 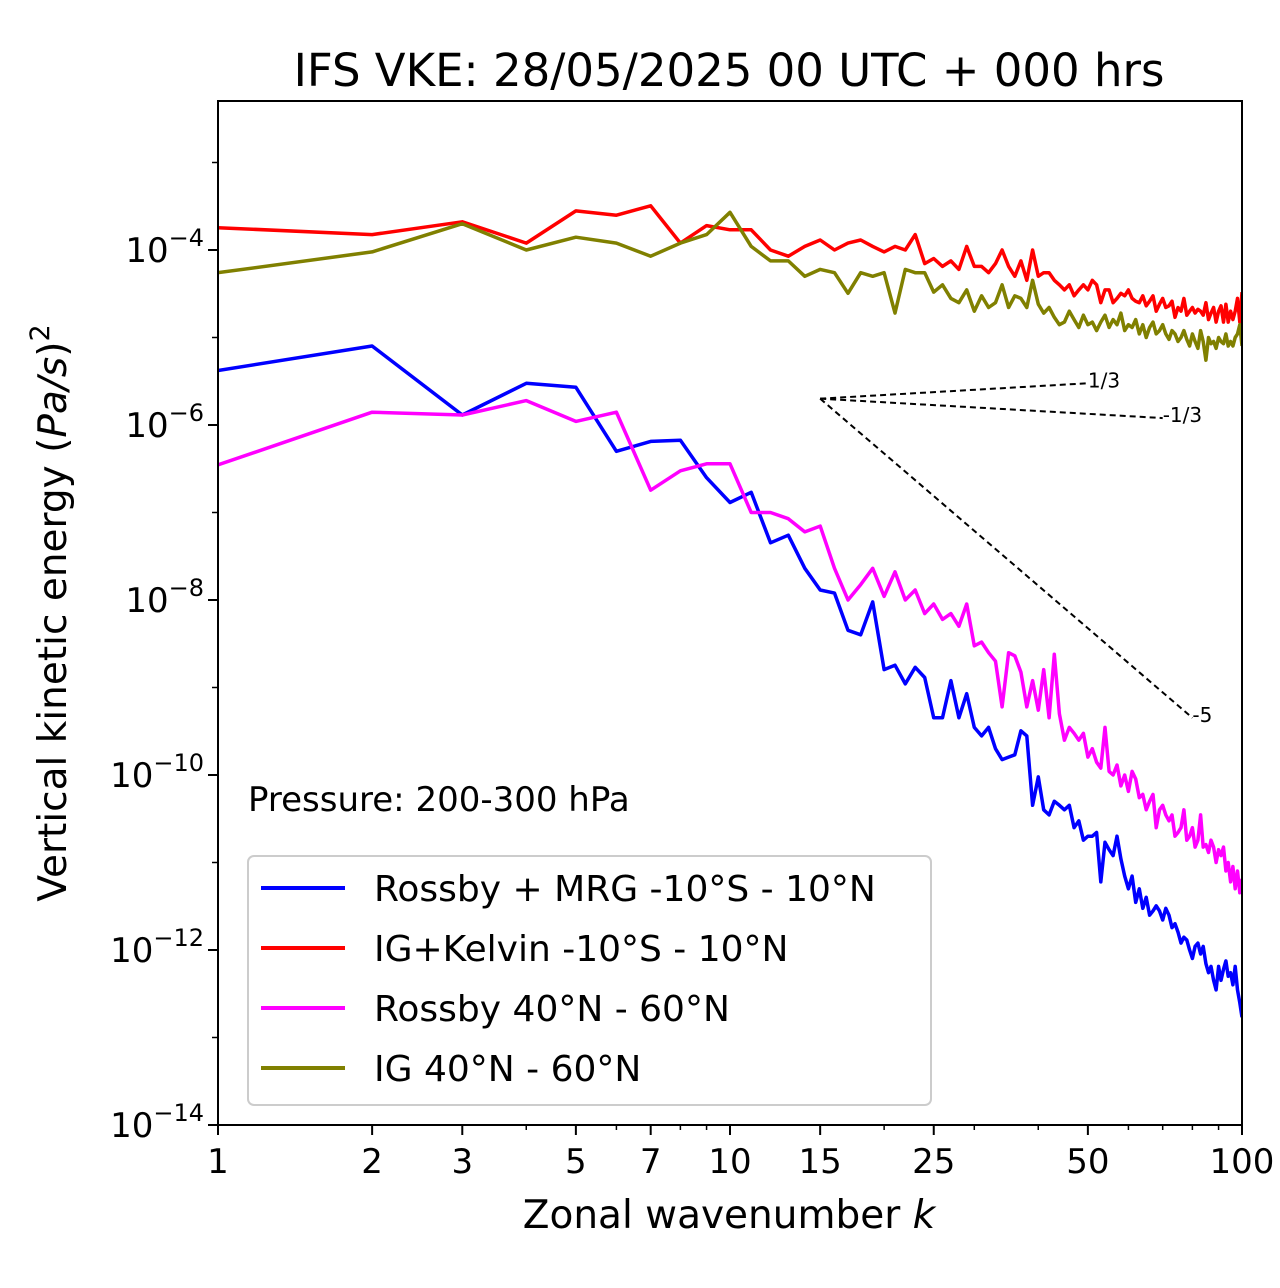 What do you see at coordinates (651, 1162) in the screenshot?
I see `x-tick-label: 7` at bounding box center [651, 1162].